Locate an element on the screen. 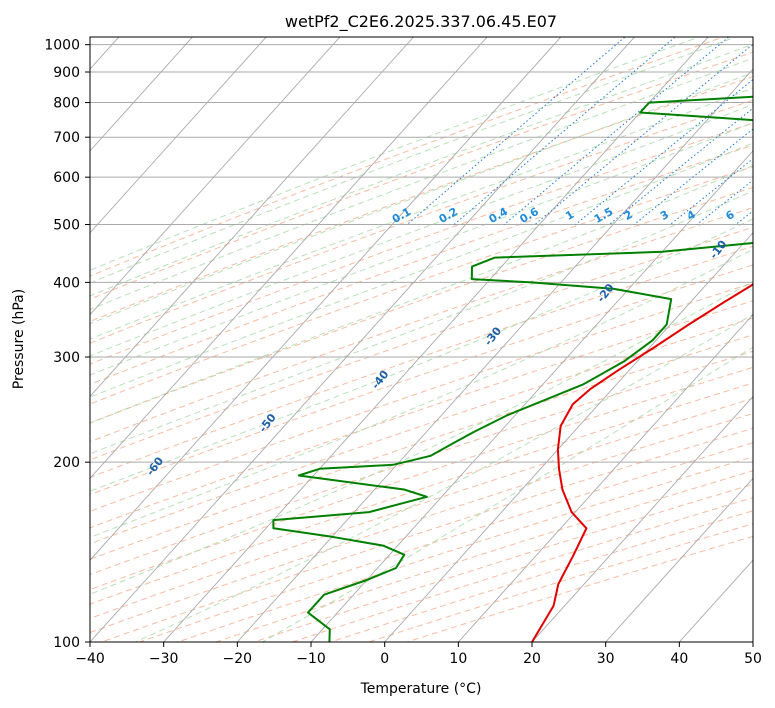  x-tick-label: −10 is located at coordinates (311, 659).